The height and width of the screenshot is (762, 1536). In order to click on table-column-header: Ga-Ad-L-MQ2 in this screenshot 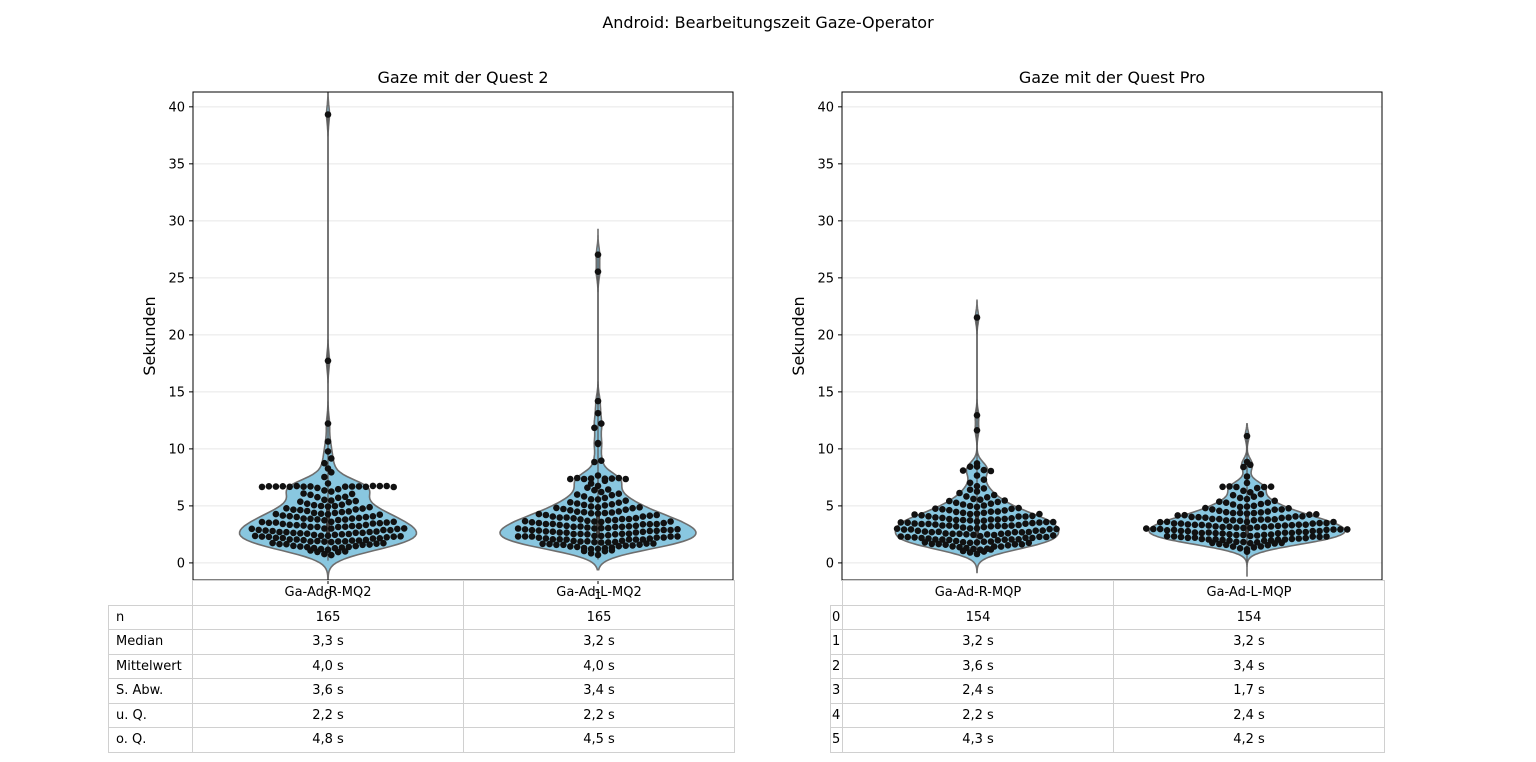, I will do `click(599, 593)`.